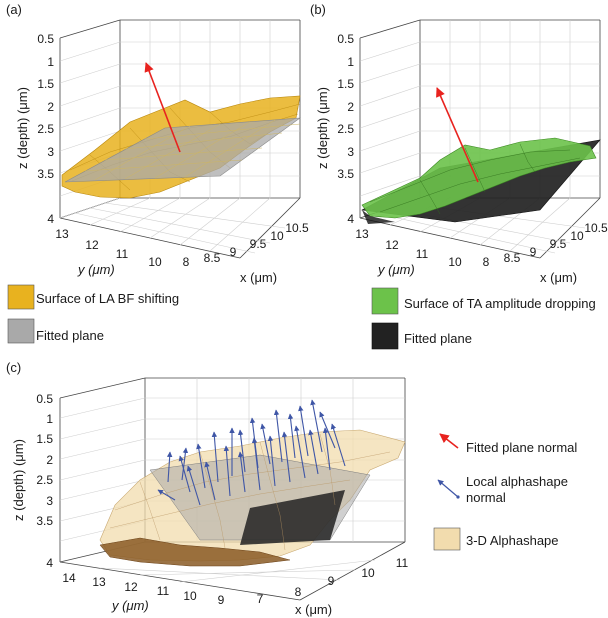  I want to click on fitted-plane-normal-b, so click(457, 135).